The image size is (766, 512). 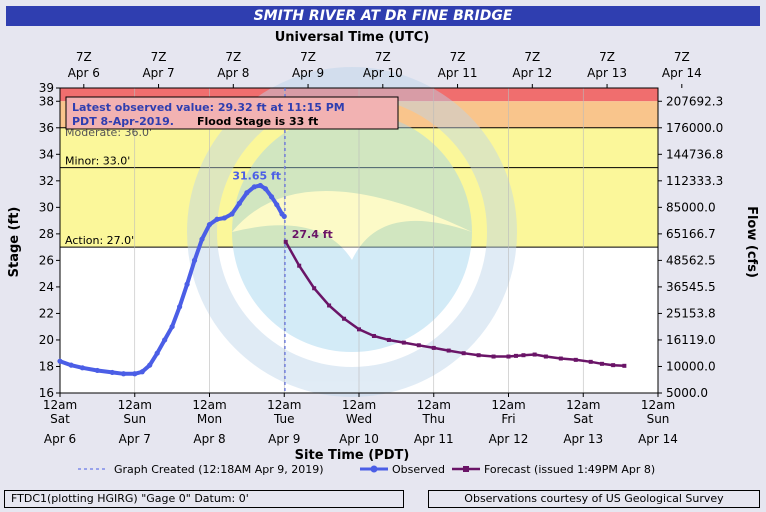 I want to click on watermark-globe, so click(x=352, y=232).